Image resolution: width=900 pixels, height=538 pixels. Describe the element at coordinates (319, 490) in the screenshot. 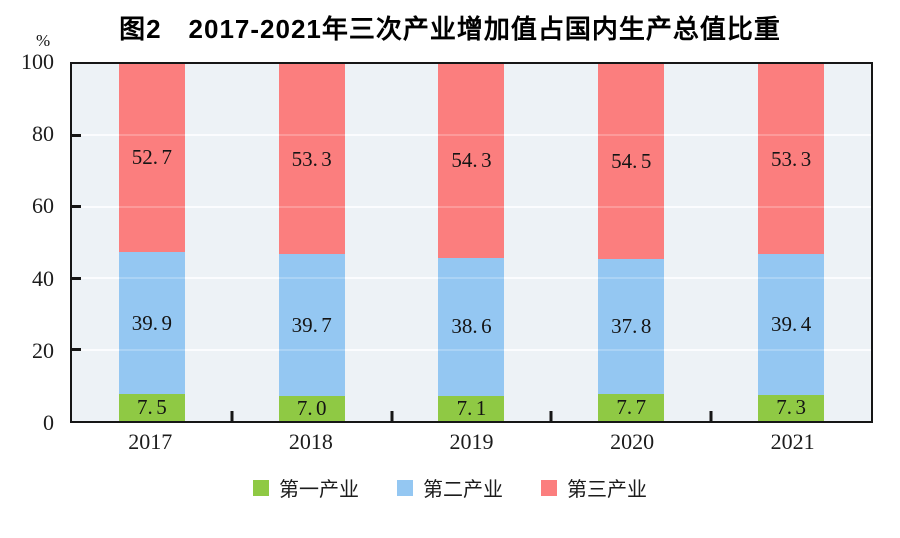

I see `legend-label: 第一产业` at that location.